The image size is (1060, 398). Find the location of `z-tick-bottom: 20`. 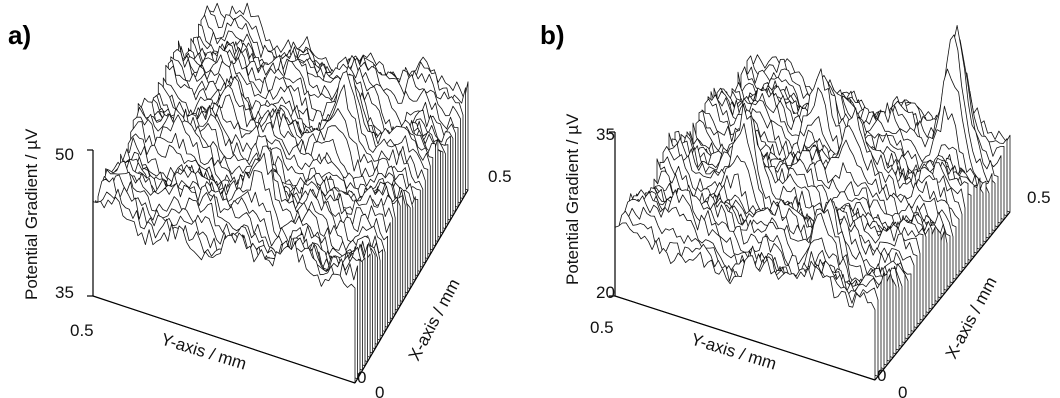

z-tick-bottom: 20 is located at coordinates (605, 292).